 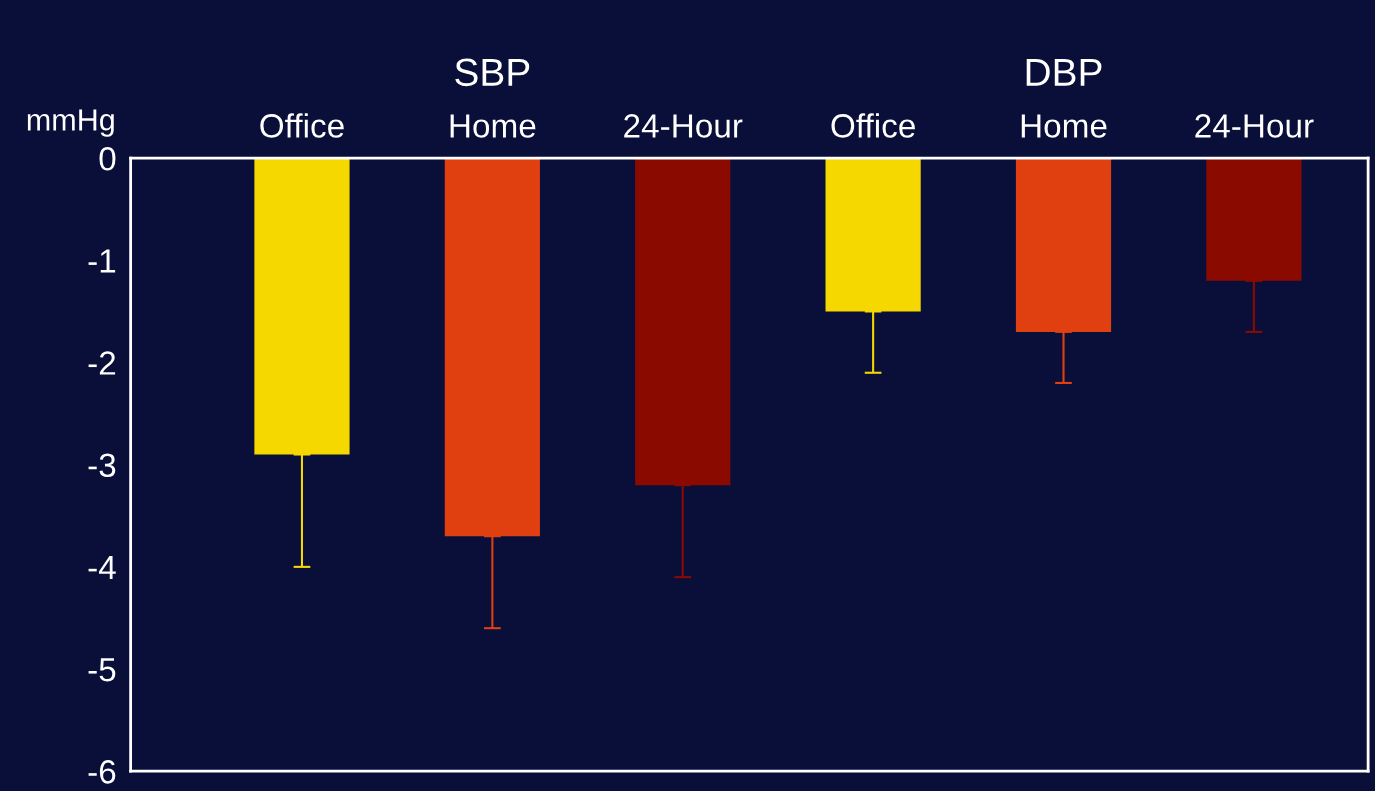 I want to click on y-tick-label: -6, so click(x=102, y=772).